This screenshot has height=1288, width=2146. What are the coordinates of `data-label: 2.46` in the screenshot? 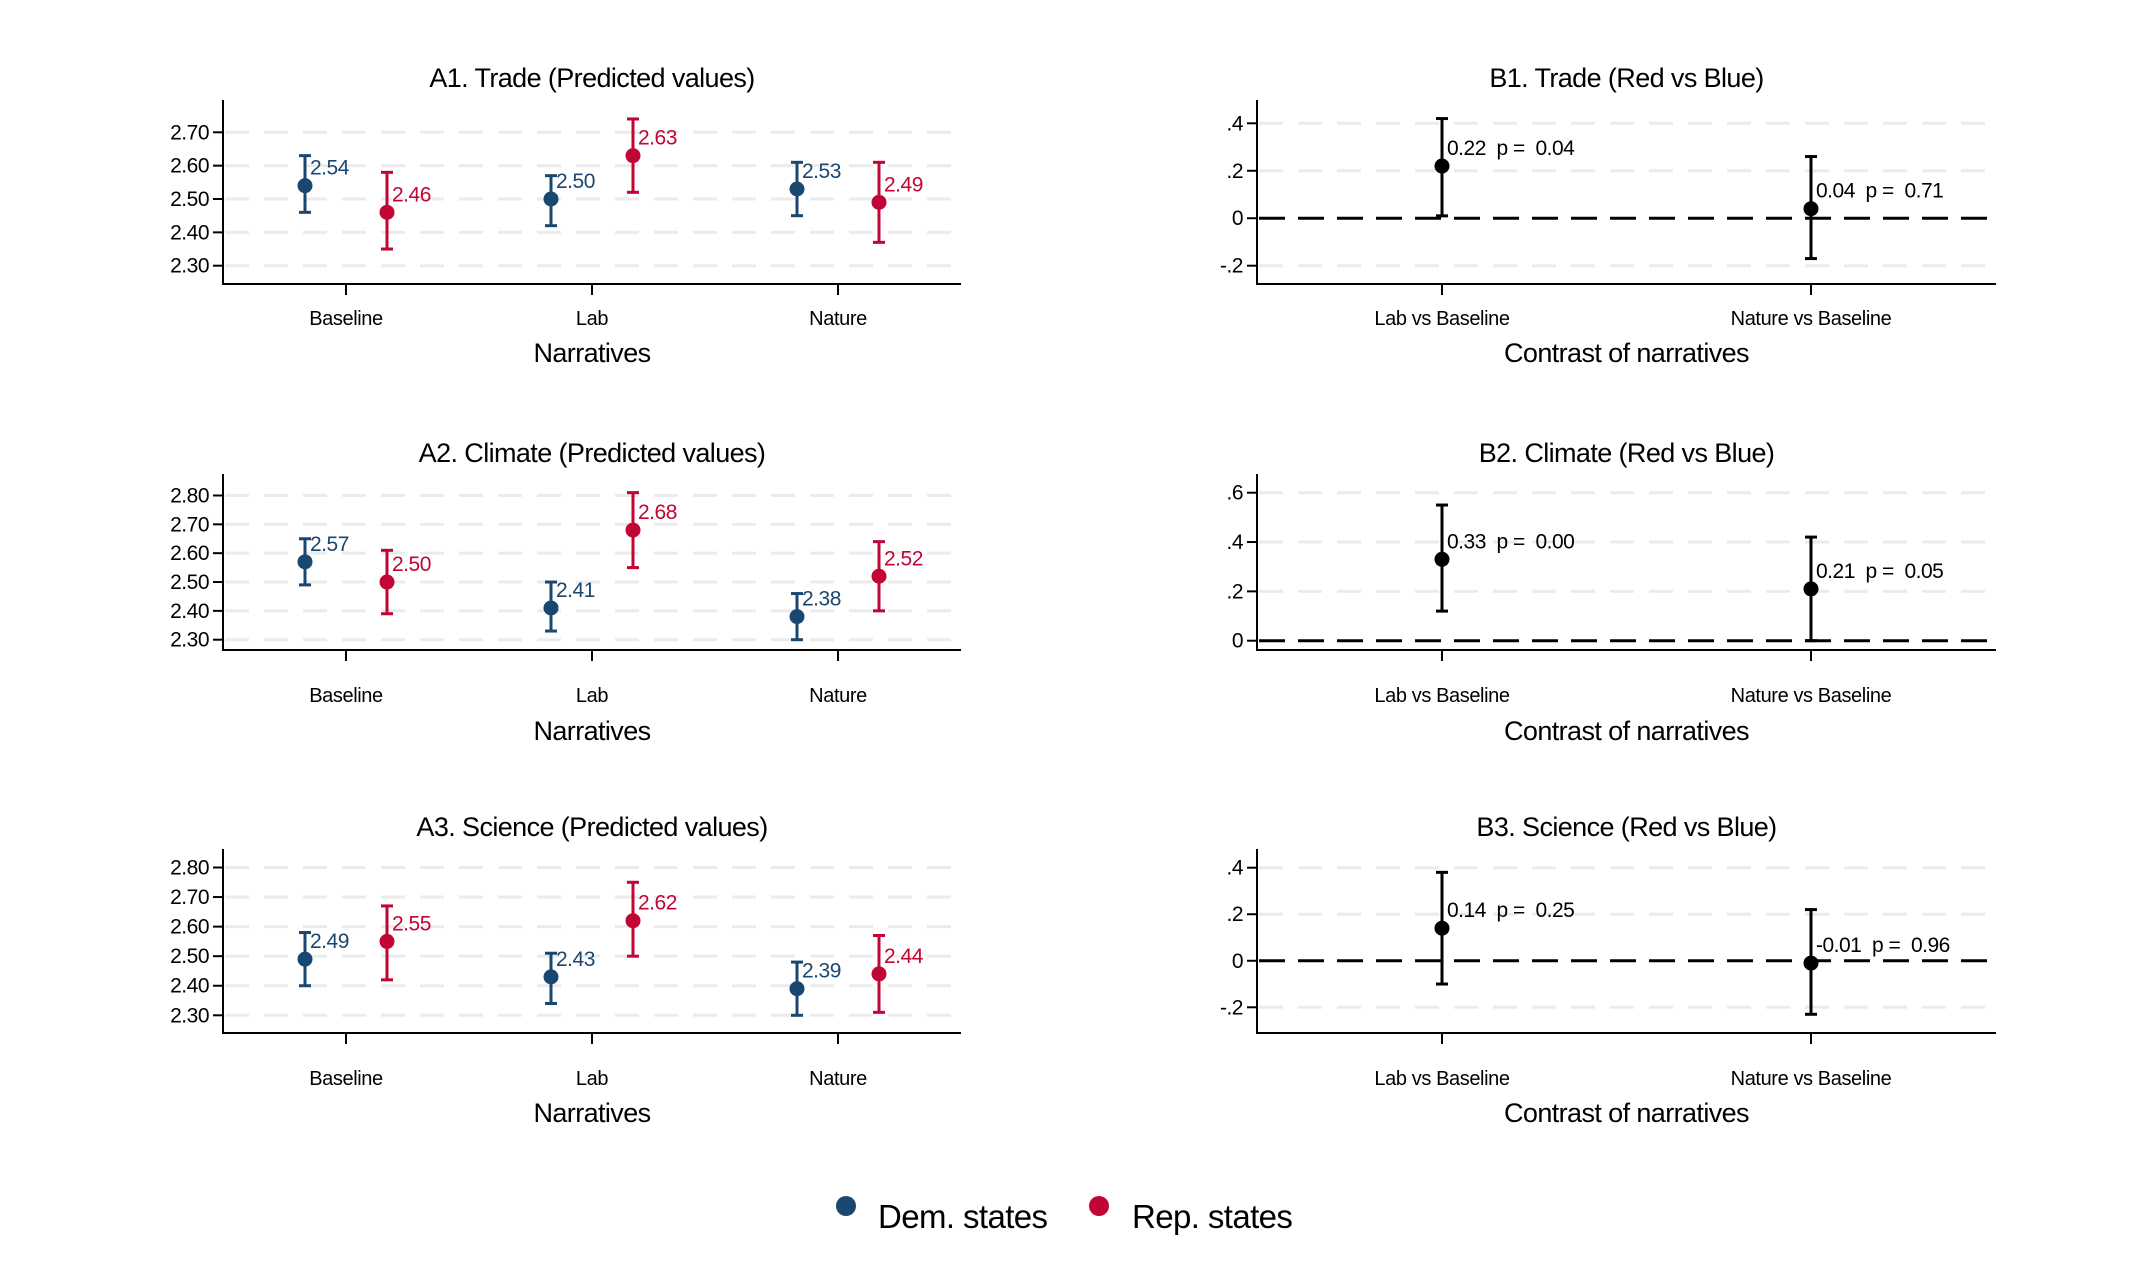 It's located at (411, 194).